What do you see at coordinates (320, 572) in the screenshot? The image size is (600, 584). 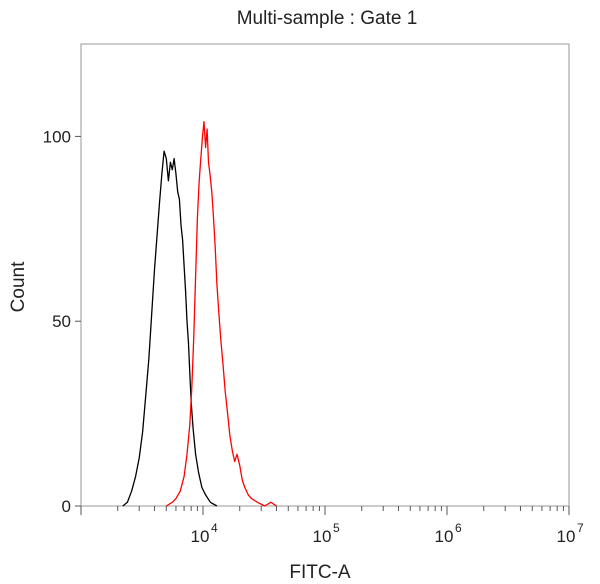 I see `x-axis-label: FITC-A` at bounding box center [320, 572].